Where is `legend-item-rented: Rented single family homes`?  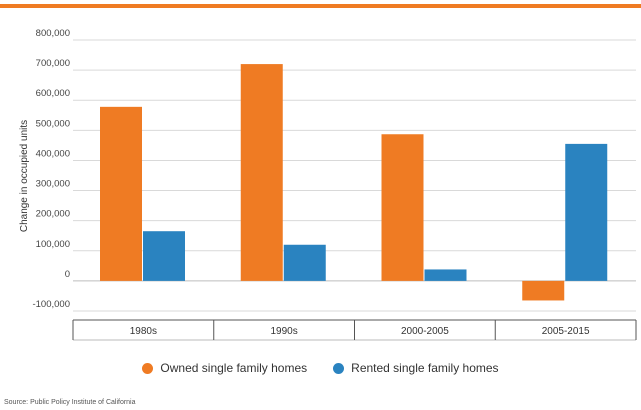
legend-item-rented: Rented single family homes is located at coordinates (416, 368).